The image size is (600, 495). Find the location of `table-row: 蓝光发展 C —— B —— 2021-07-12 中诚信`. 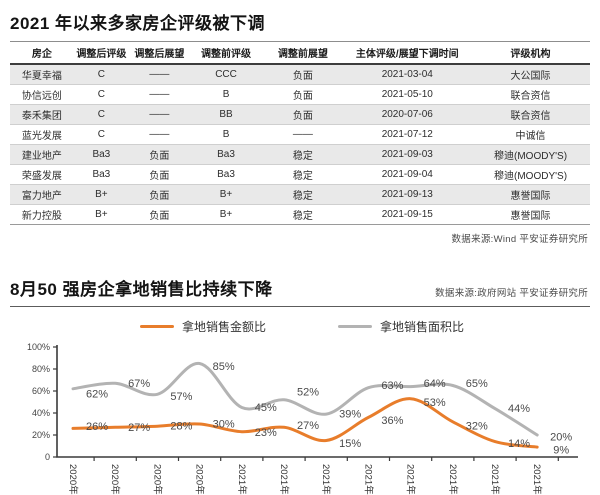

table-row: 蓝光发展 C —— B —— 2021-07-12 中诚信 is located at coordinates (300, 134).